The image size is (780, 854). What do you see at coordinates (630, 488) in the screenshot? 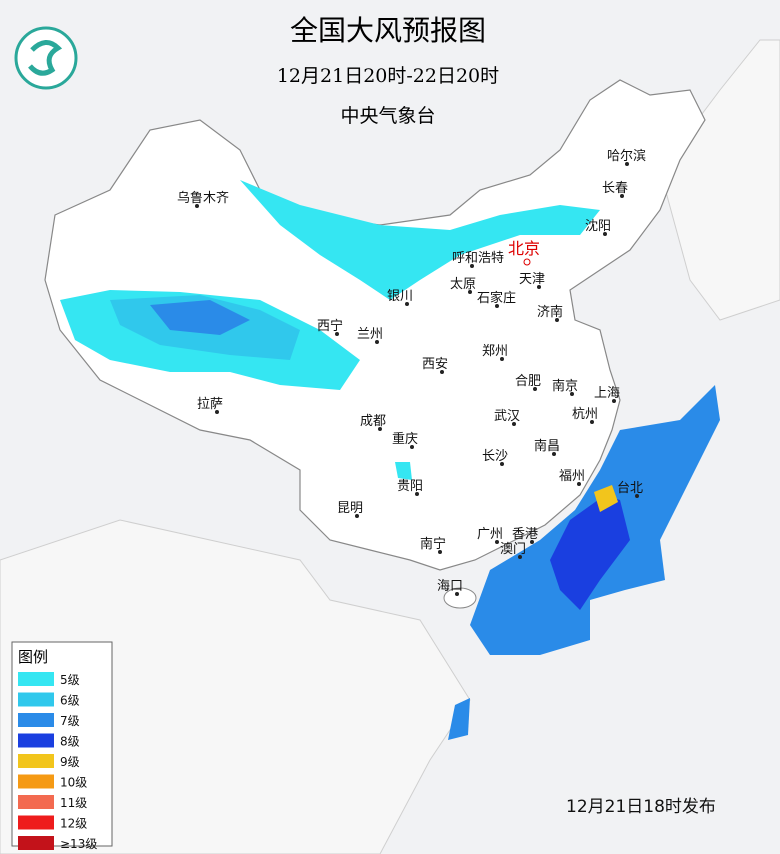
I see `city-label: 台北` at bounding box center [630, 488].